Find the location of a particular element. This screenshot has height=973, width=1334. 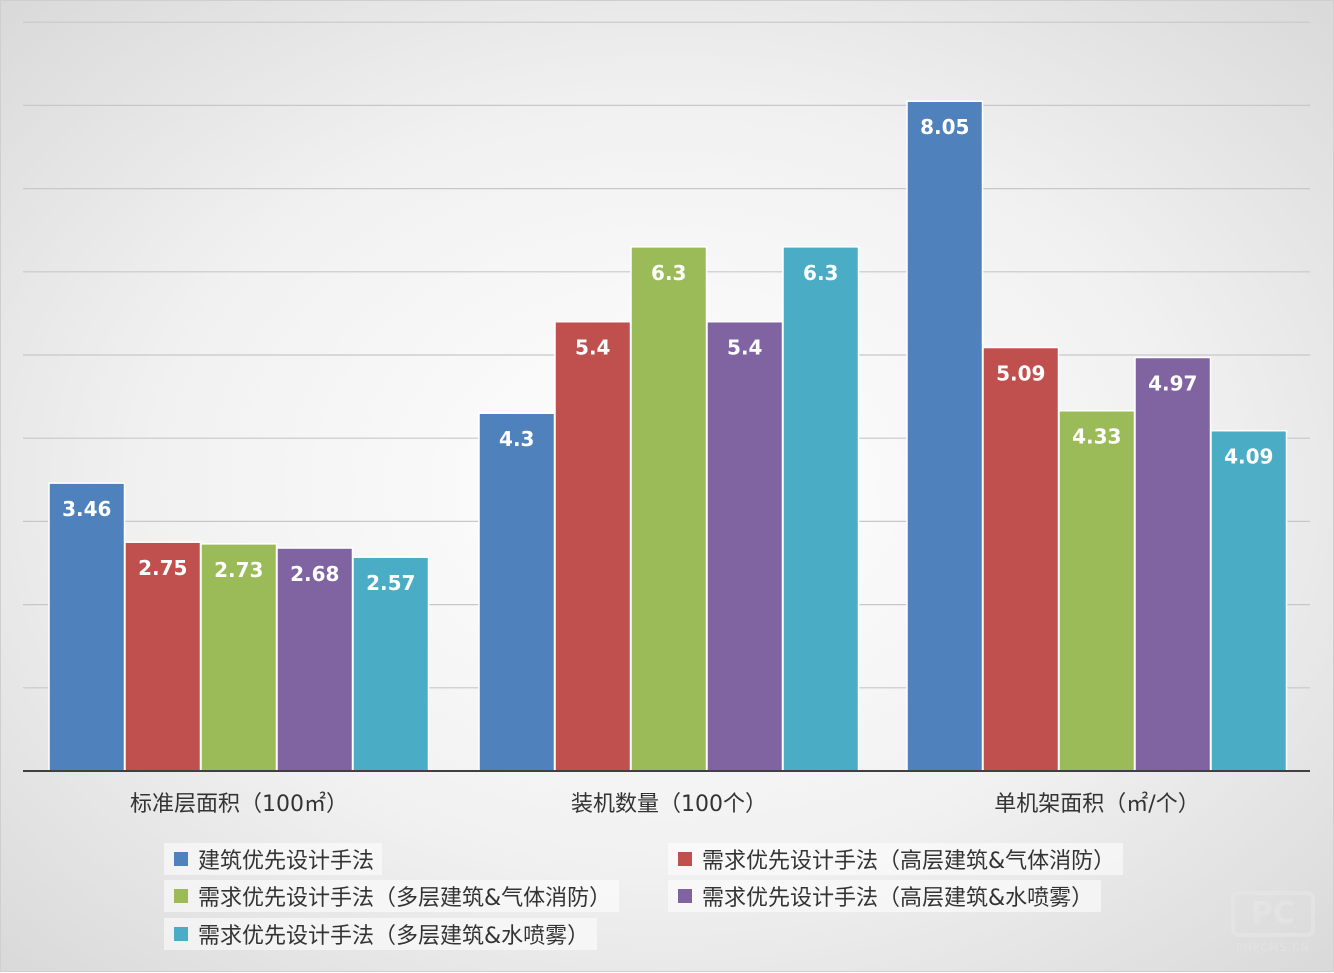

data-label-series-1-category-3: 8.05 is located at coordinates (944, 127).